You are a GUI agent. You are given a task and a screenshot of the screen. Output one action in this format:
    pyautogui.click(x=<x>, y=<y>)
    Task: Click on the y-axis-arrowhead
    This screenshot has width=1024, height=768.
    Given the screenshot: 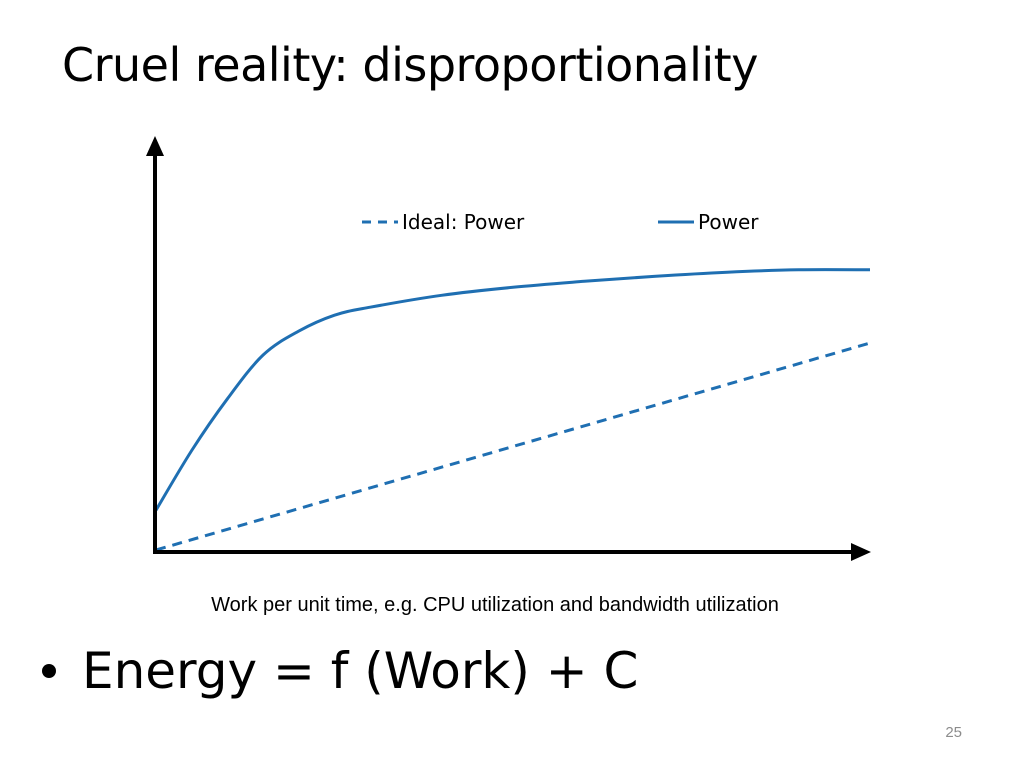 What is the action you would take?
    pyautogui.click(x=155, y=146)
    